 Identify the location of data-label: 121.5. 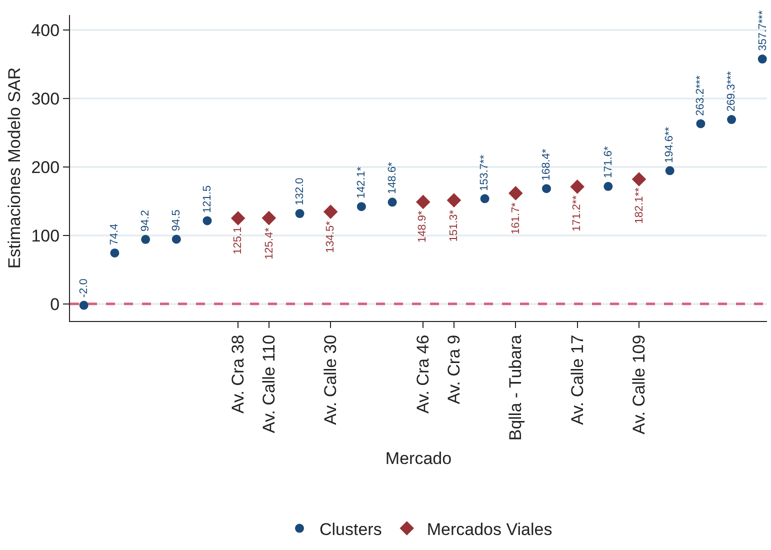
(208, 199).